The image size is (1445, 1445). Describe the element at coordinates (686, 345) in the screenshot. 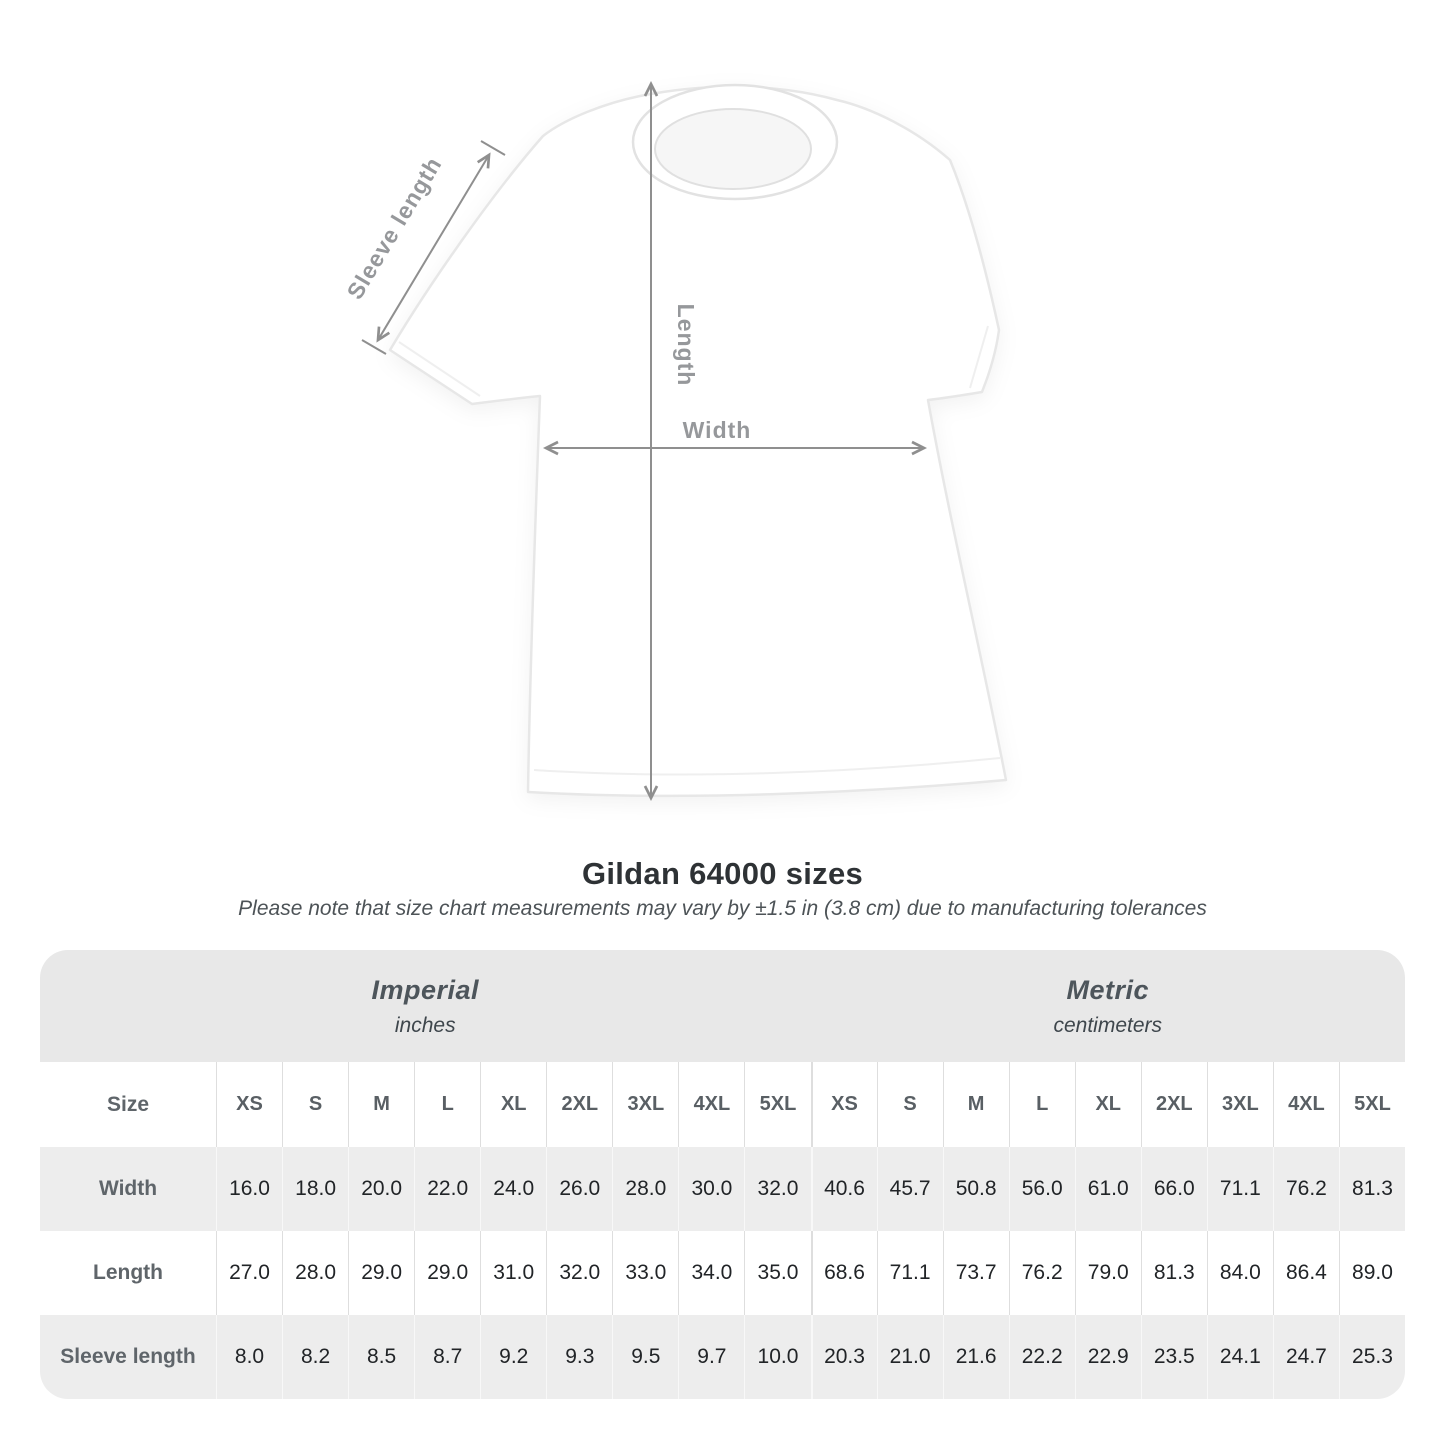

I see `length-label: Length` at that location.